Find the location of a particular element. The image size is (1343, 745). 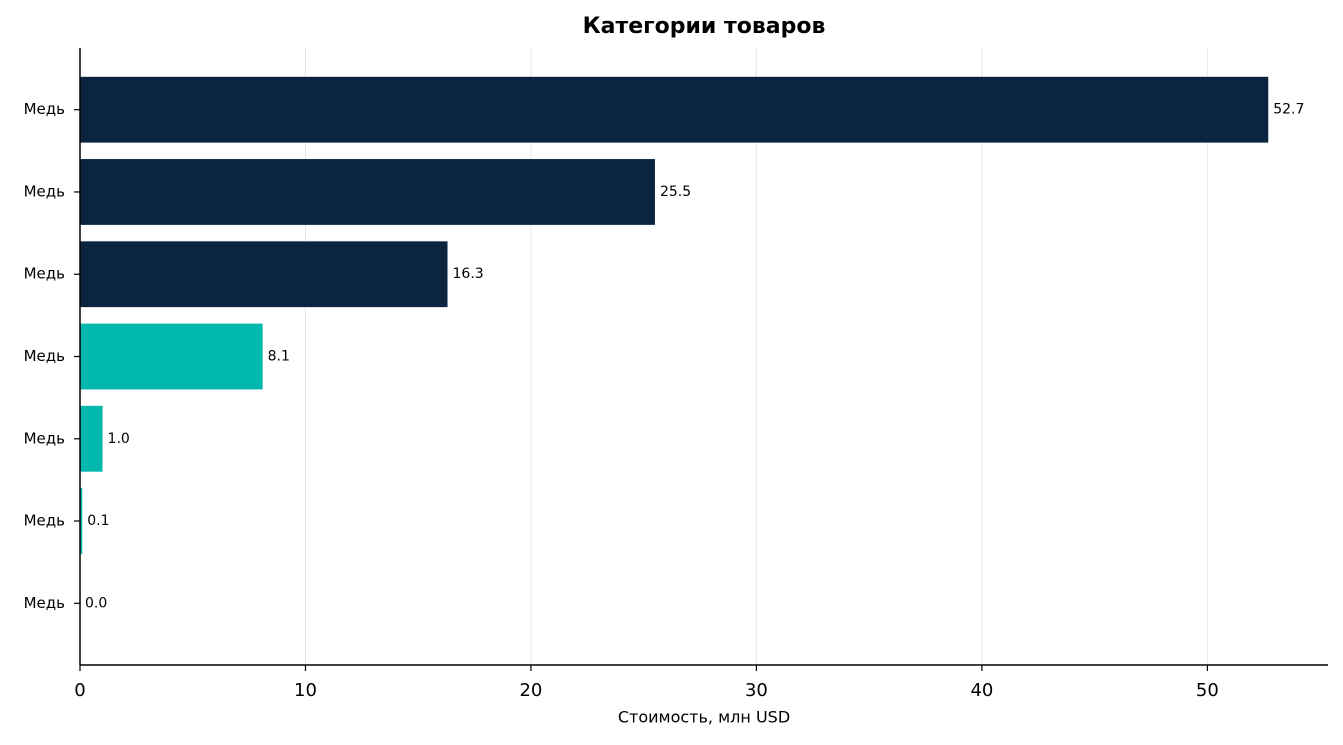

x-axis-label: Стоимость, млн USD is located at coordinates (704, 717).